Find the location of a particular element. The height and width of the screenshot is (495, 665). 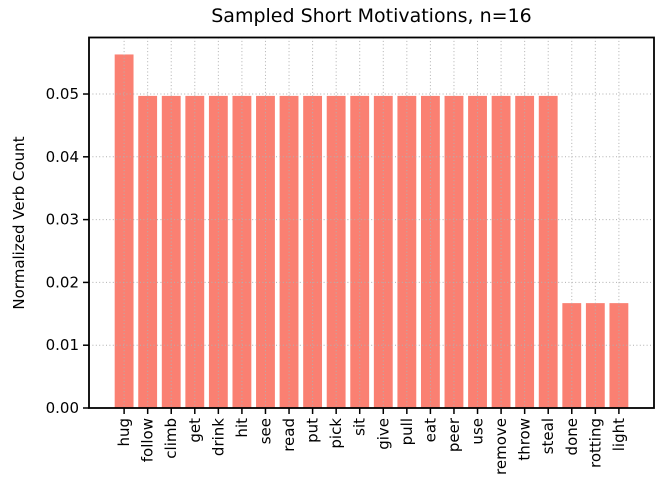

x-tick-label: pull is located at coordinates (407, 431).